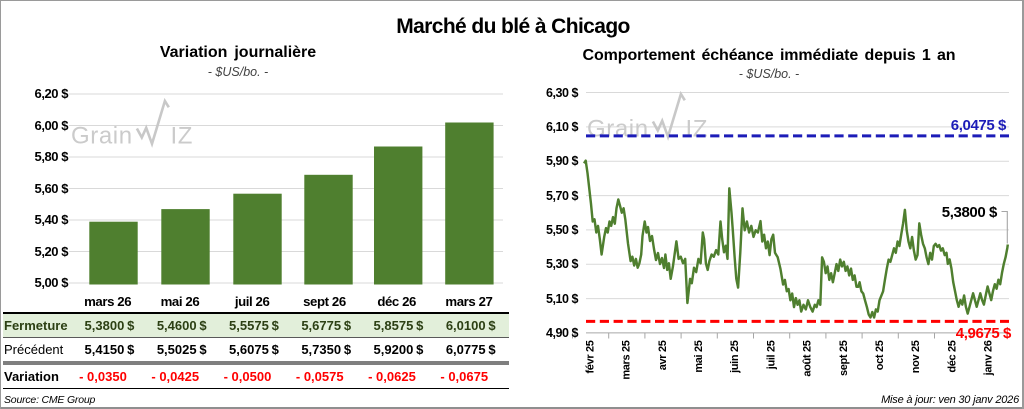  What do you see at coordinates (699, 356) in the screenshot?
I see `svg-text: mai 25` at bounding box center [699, 356].